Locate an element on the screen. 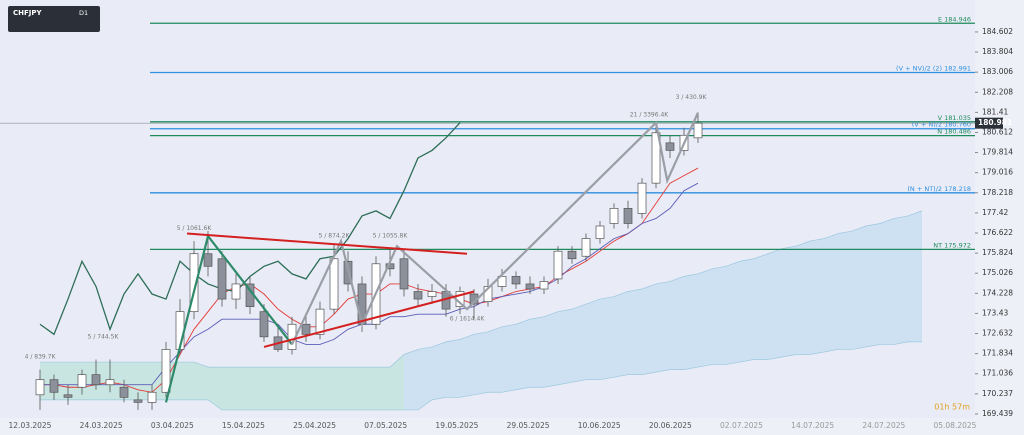 The image size is (1024, 435). y-tick-label: 177.42 is located at coordinates (995, 212).